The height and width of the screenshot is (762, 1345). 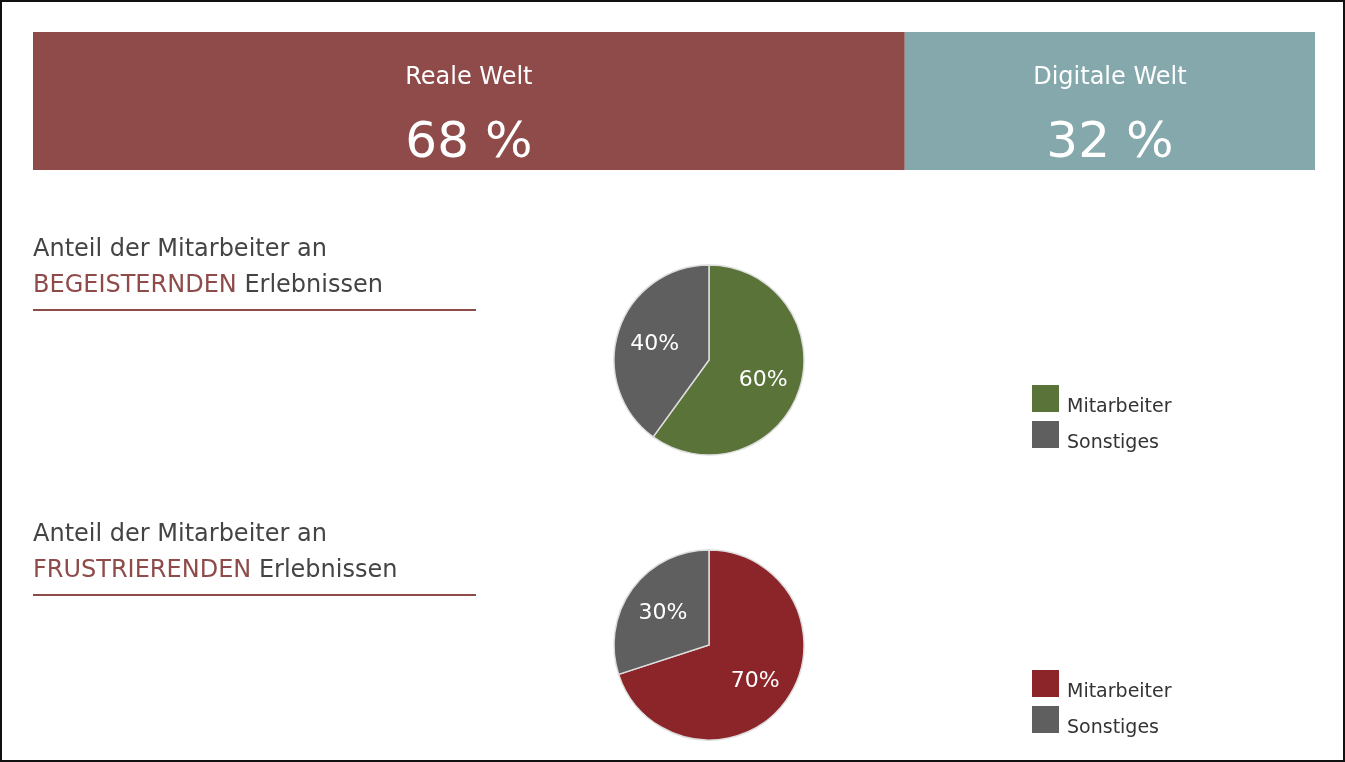 I want to click on data-label: 60%, so click(x=763, y=378).